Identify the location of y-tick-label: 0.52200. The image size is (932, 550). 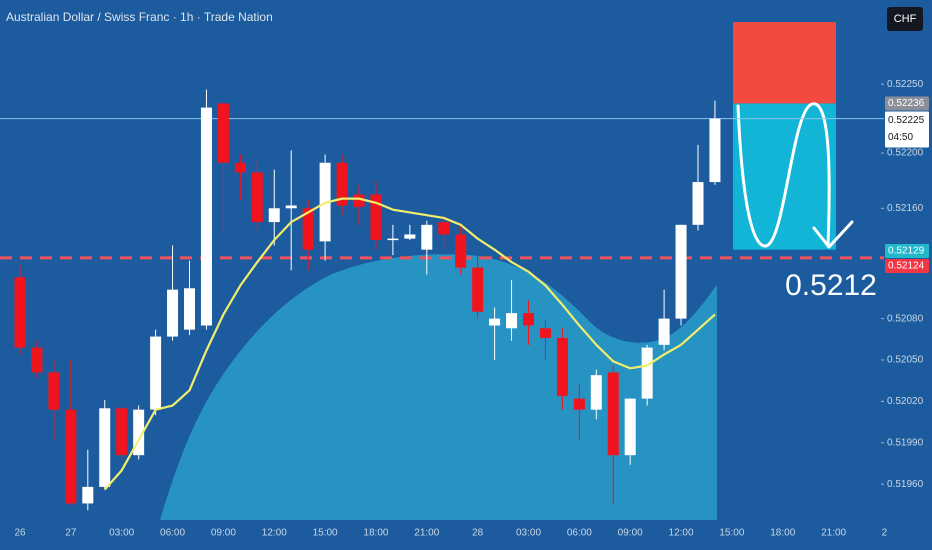
(905, 153).